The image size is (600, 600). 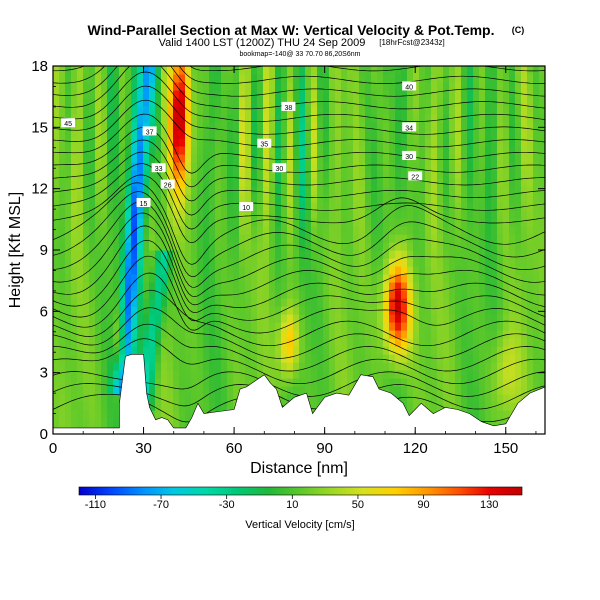 I want to click on contour-label: 37, so click(x=150, y=132).